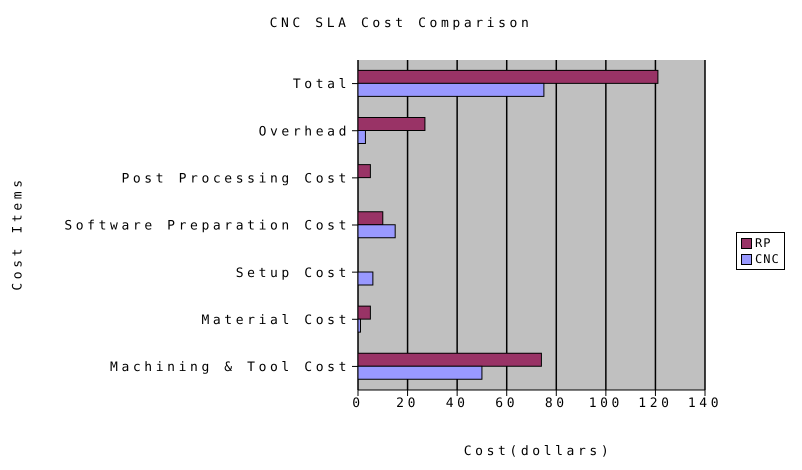  What do you see at coordinates (321, 84) in the screenshot?
I see `y-tick-label: Total` at bounding box center [321, 84].